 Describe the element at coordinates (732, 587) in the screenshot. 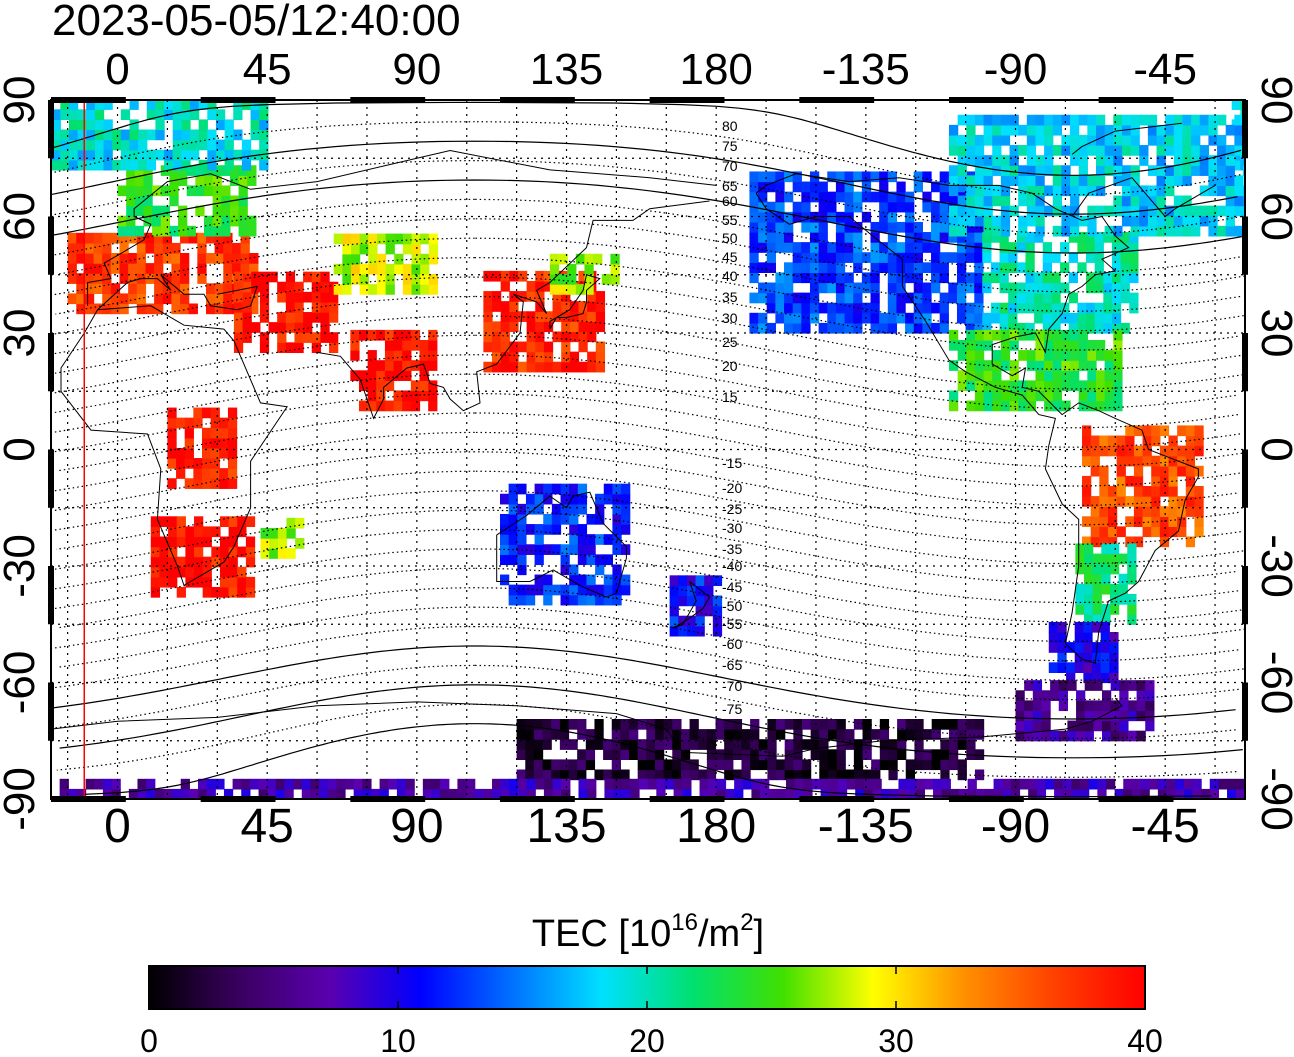

I see `contour-label: -45` at that location.